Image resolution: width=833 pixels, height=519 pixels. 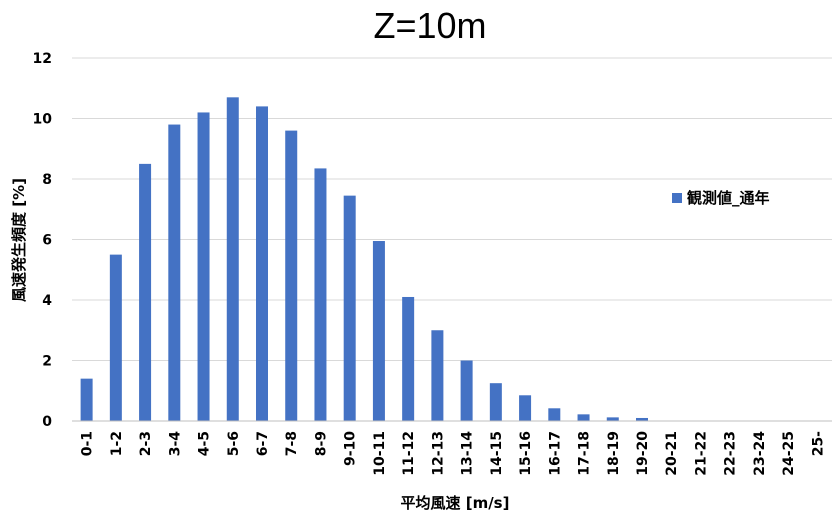 What do you see at coordinates (43, 120) in the screenshot?
I see `y-tick-label: 10` at bounding box center [43, 120].